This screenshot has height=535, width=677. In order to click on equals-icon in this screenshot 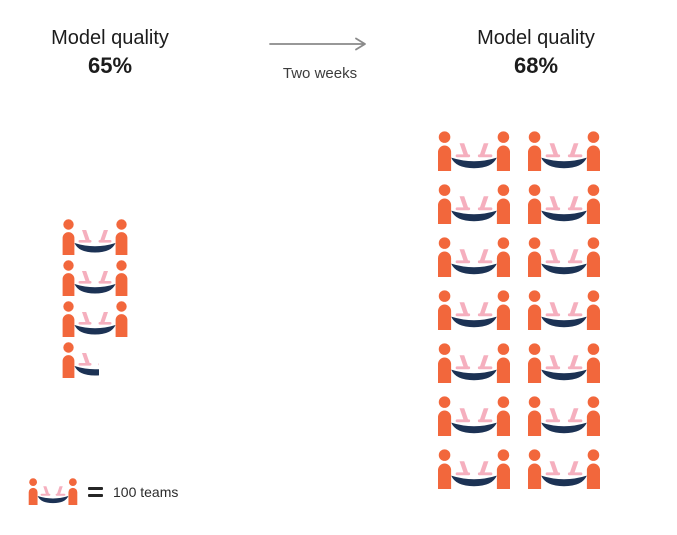, I will do `click(95, 491)`.